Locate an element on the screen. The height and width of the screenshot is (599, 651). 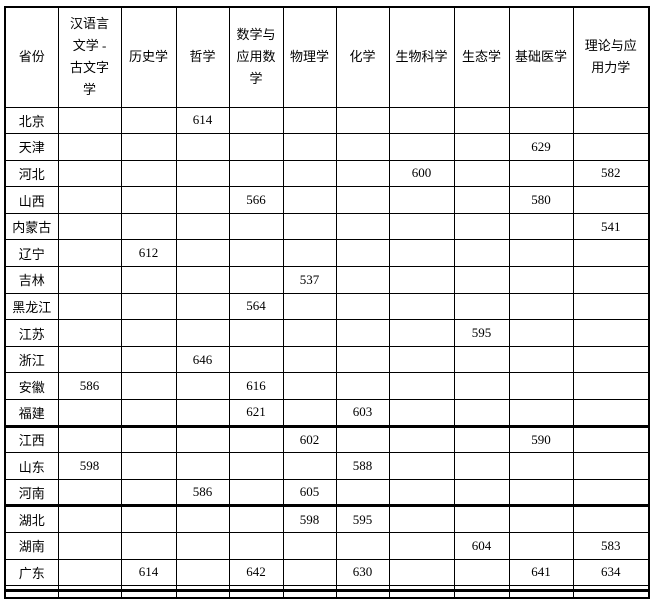
score-cell: 598 is located at coordinates (309, 519).